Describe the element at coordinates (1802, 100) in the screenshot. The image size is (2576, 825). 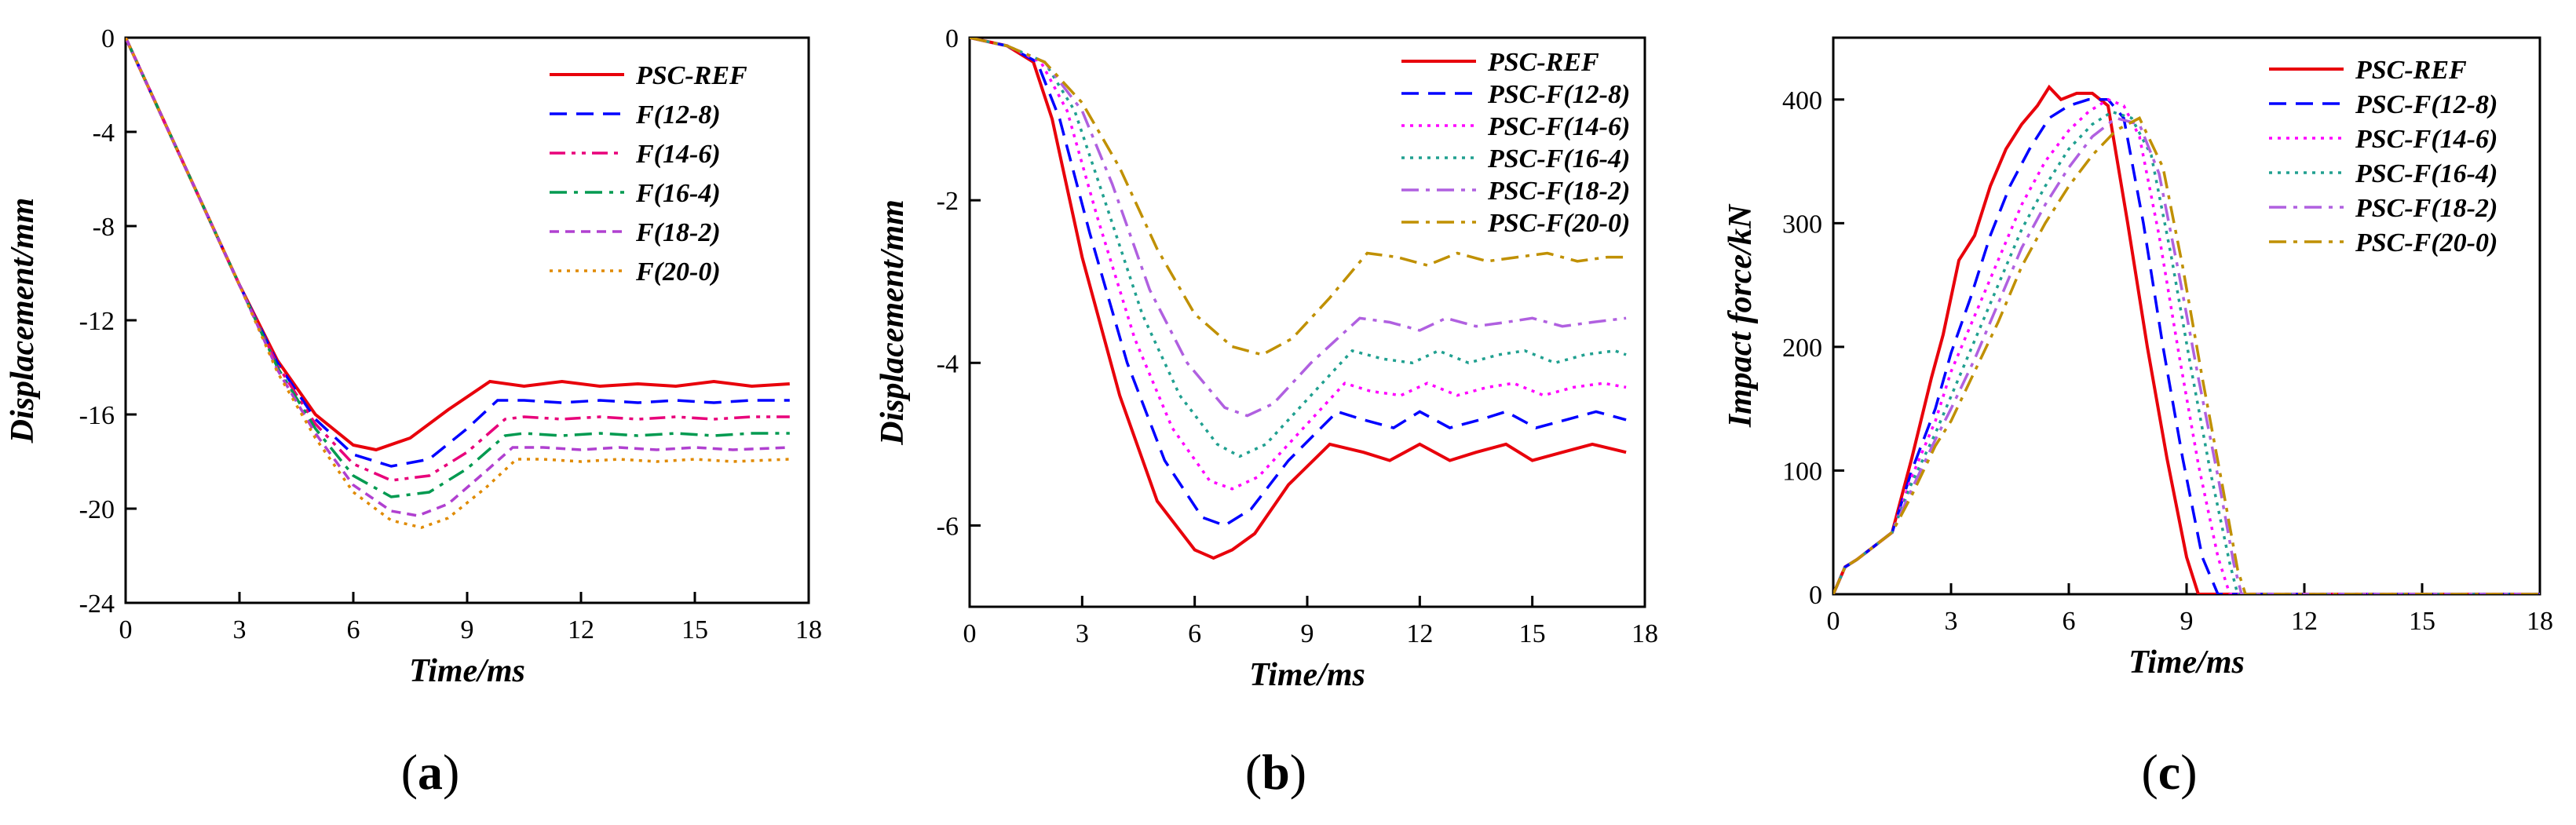
I see `y-tick-label: 400` at that location.